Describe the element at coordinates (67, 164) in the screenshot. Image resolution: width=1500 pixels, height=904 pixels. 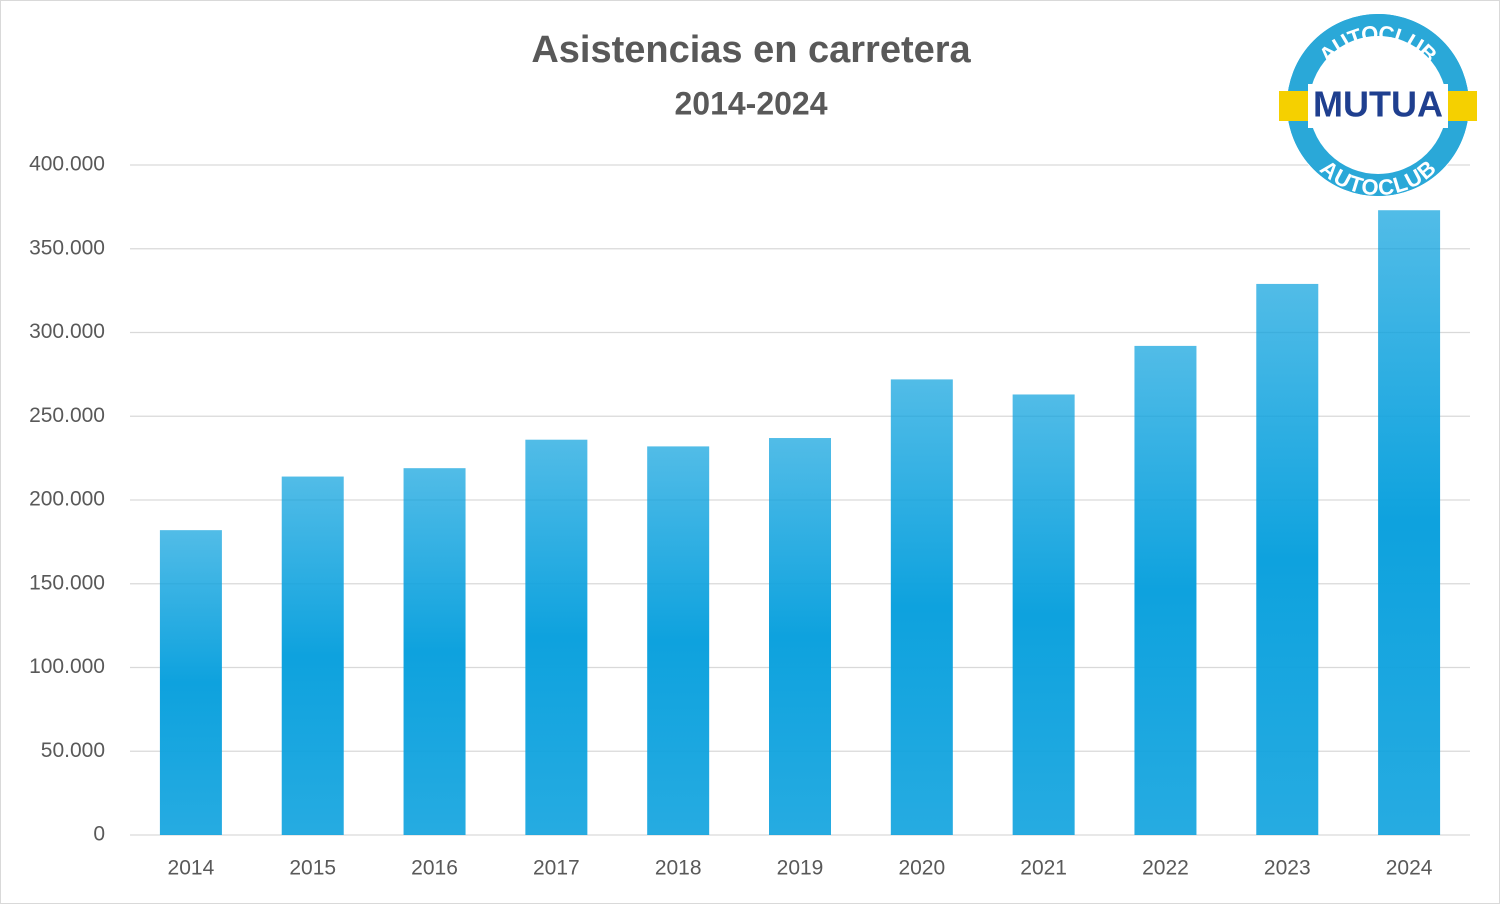
I see `y-tick-label: 400.000` at that location.